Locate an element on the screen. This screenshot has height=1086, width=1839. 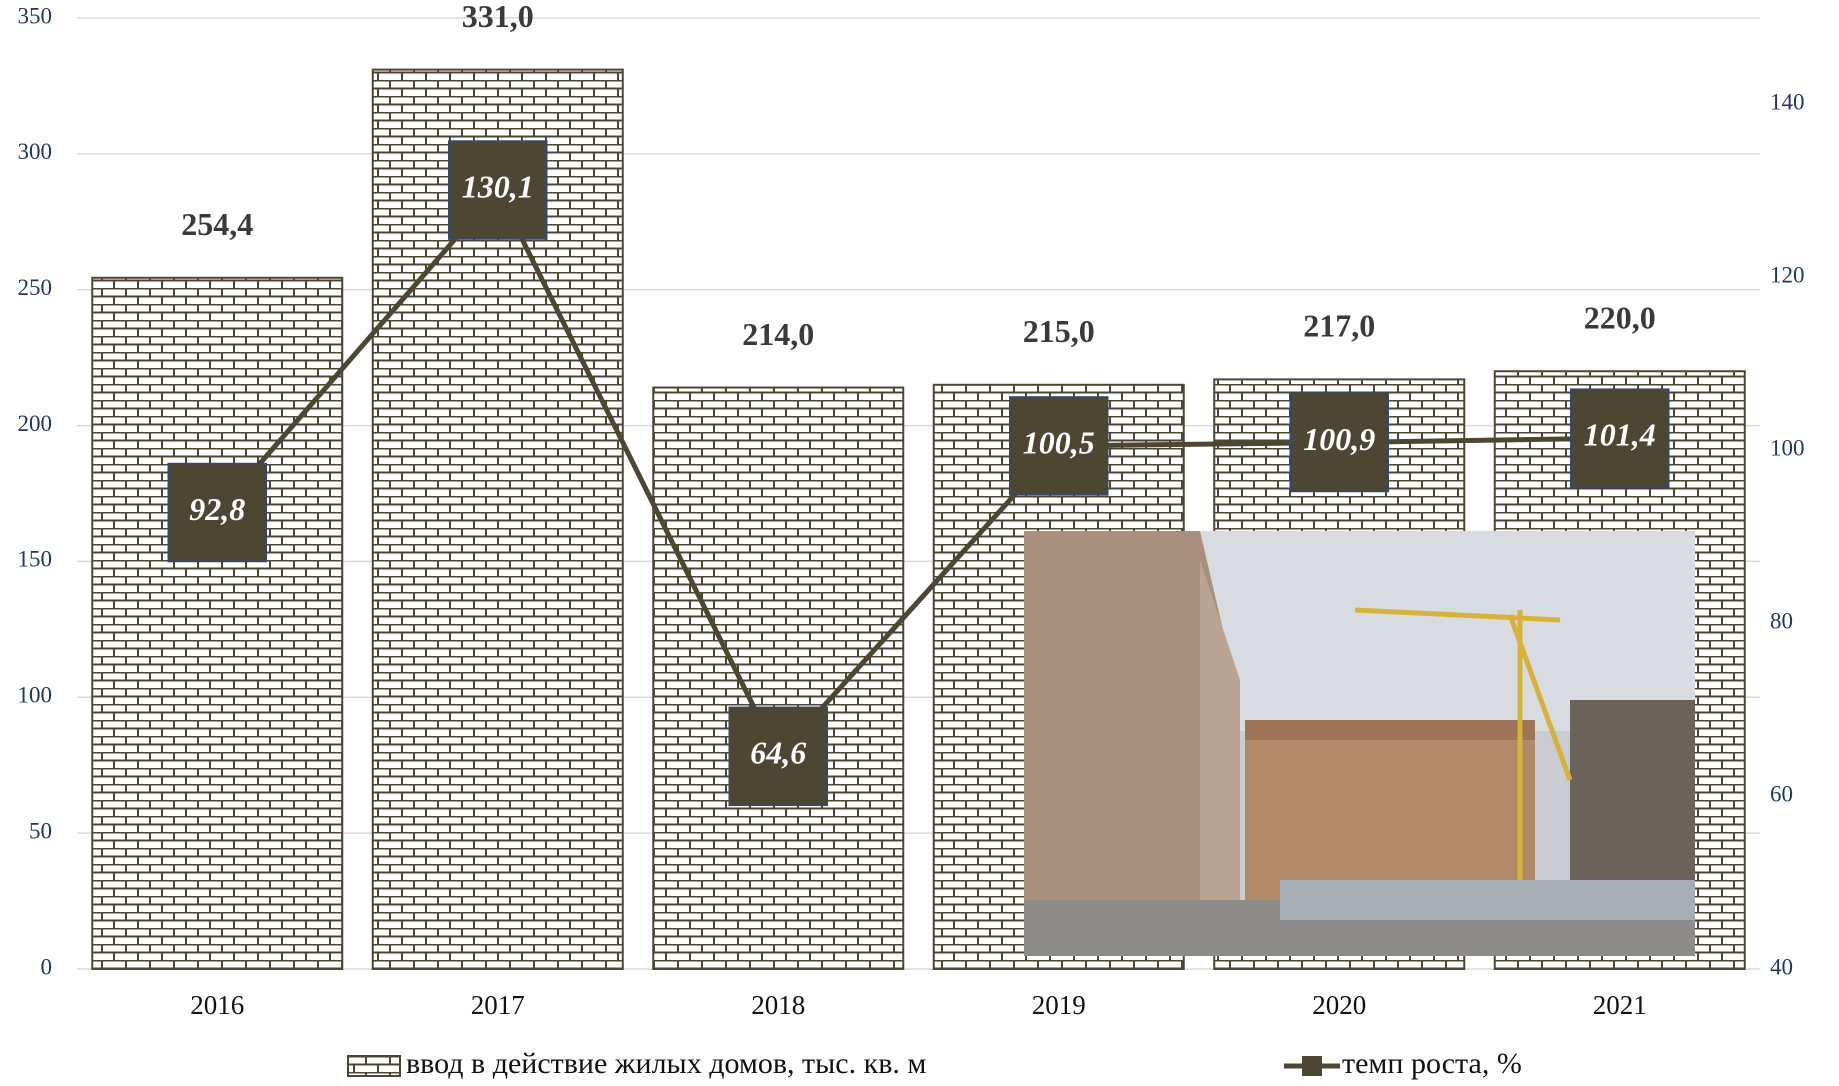
y-tick-label: 200 is located at coordinates (35, 423).